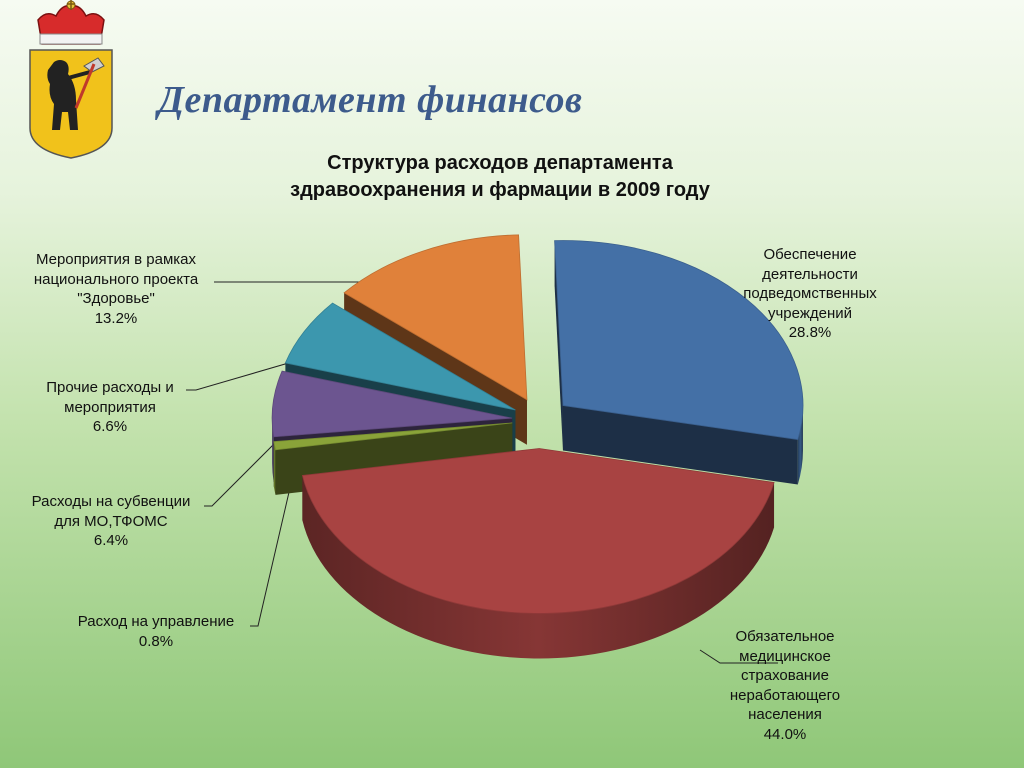 The image size is (1024, 768). Describe the element at coordinates (71, 79) in the screenshot. I see `yaroslavl-coat-of-arms-icon` at that location.